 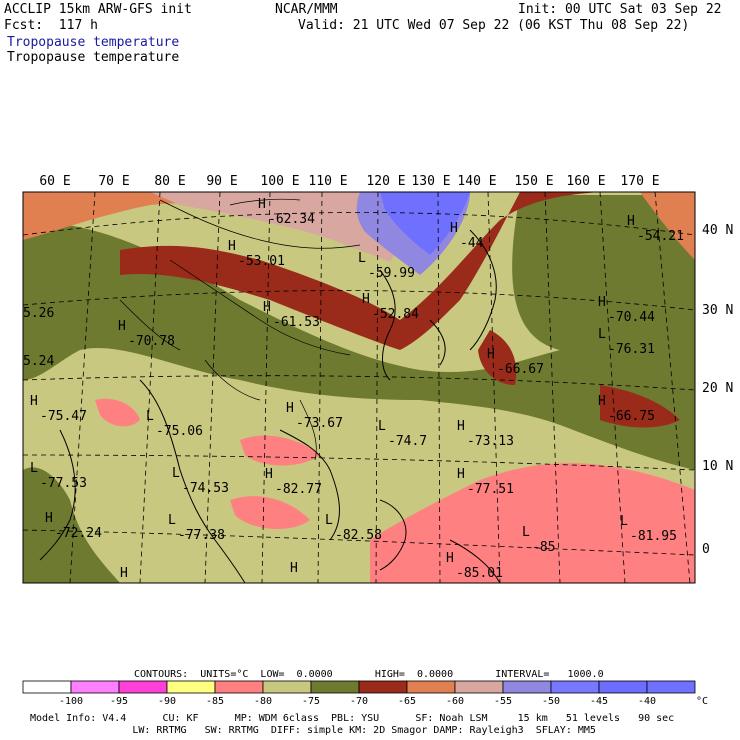 I want to click on model-title: ACCLIP 15km ARW-GFS init, so click(x=98, y=9).